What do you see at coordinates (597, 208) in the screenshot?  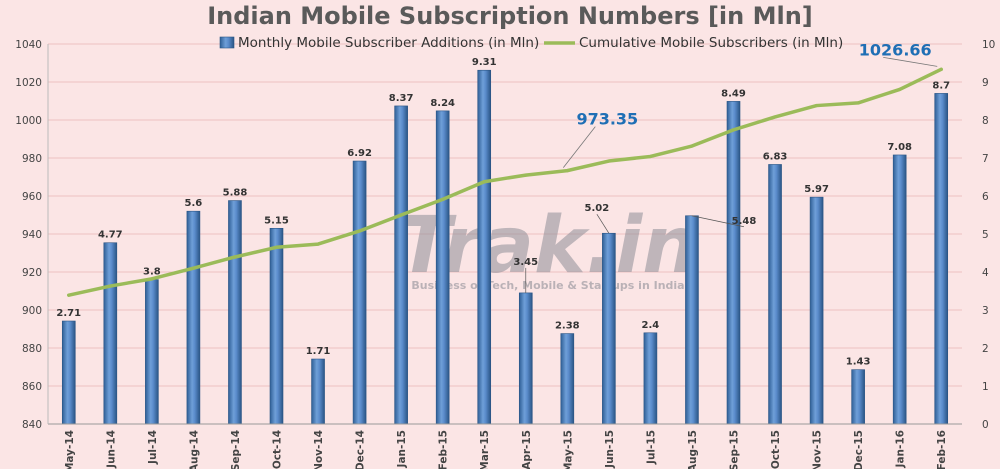 I see `bar-data-label: 5.02` at bounding box center [597, 208].